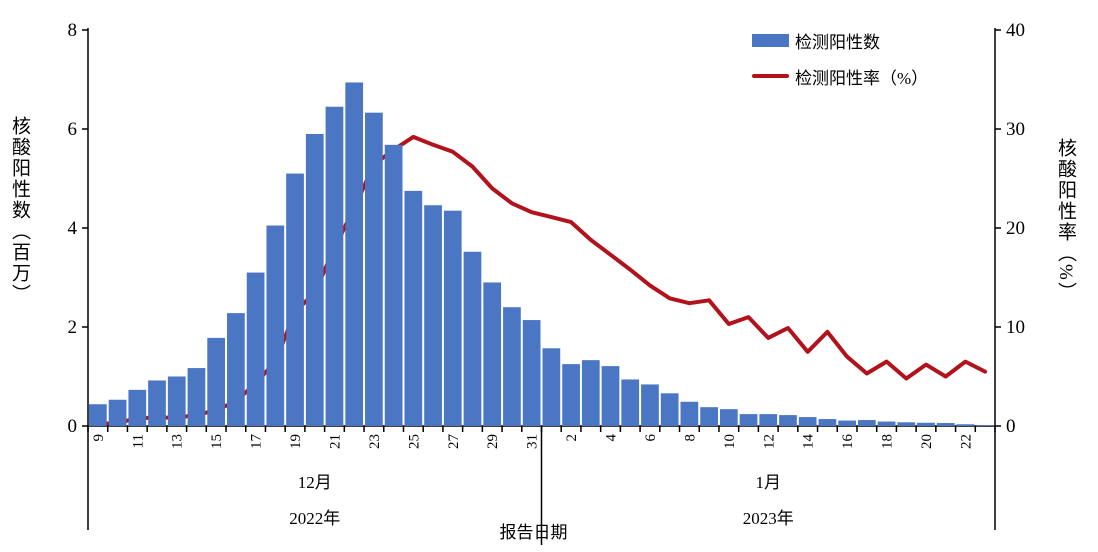  What do you see at coordinates (572, 438) in the screenshot?
I see `day-tick-label: 2` at bounding box center [572, 438].